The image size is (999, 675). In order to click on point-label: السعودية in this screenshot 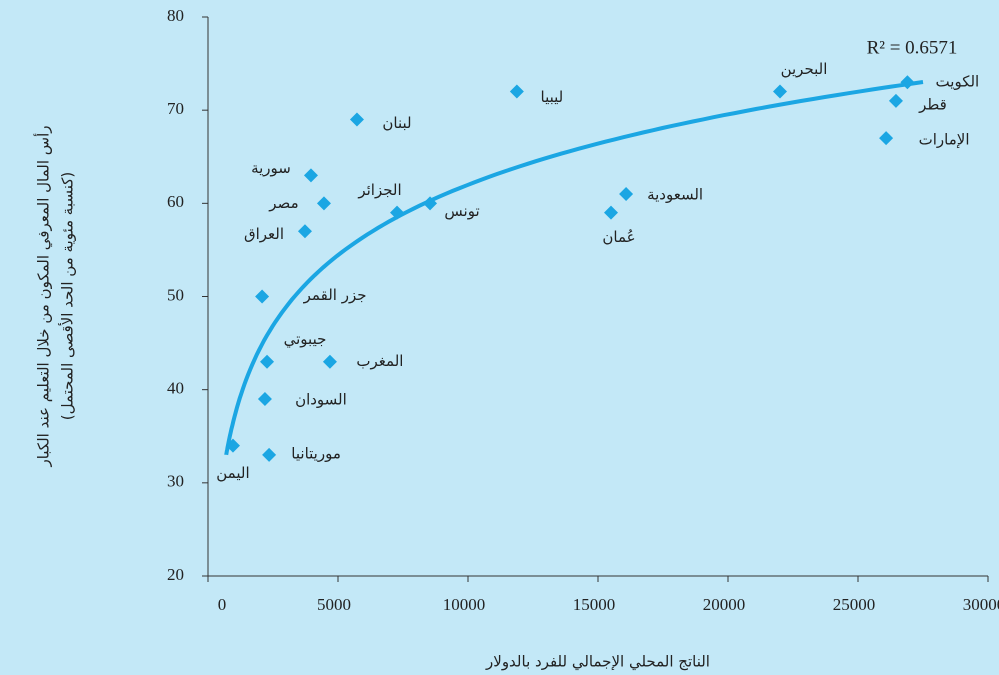, I will do `click(675, 195)`.